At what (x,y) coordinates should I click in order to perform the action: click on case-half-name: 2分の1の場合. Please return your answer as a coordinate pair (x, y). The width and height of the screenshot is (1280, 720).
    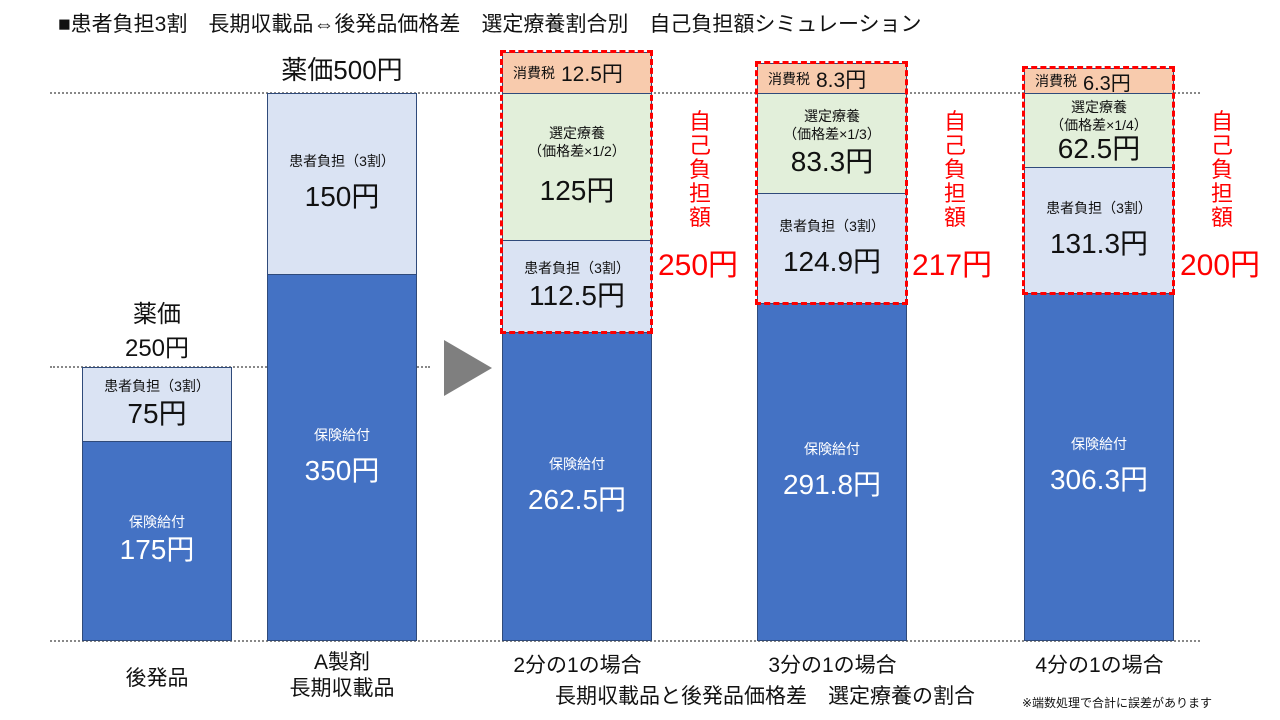
    Looking at the image, I should click on (577, 665).